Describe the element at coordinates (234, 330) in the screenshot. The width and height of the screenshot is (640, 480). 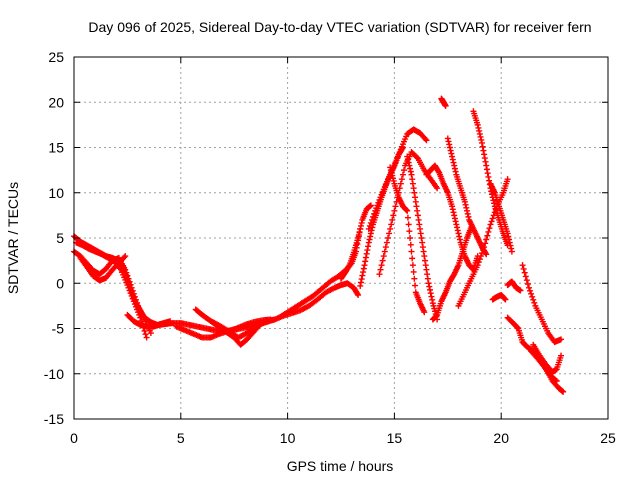
I see `series-pass-h` at that location.